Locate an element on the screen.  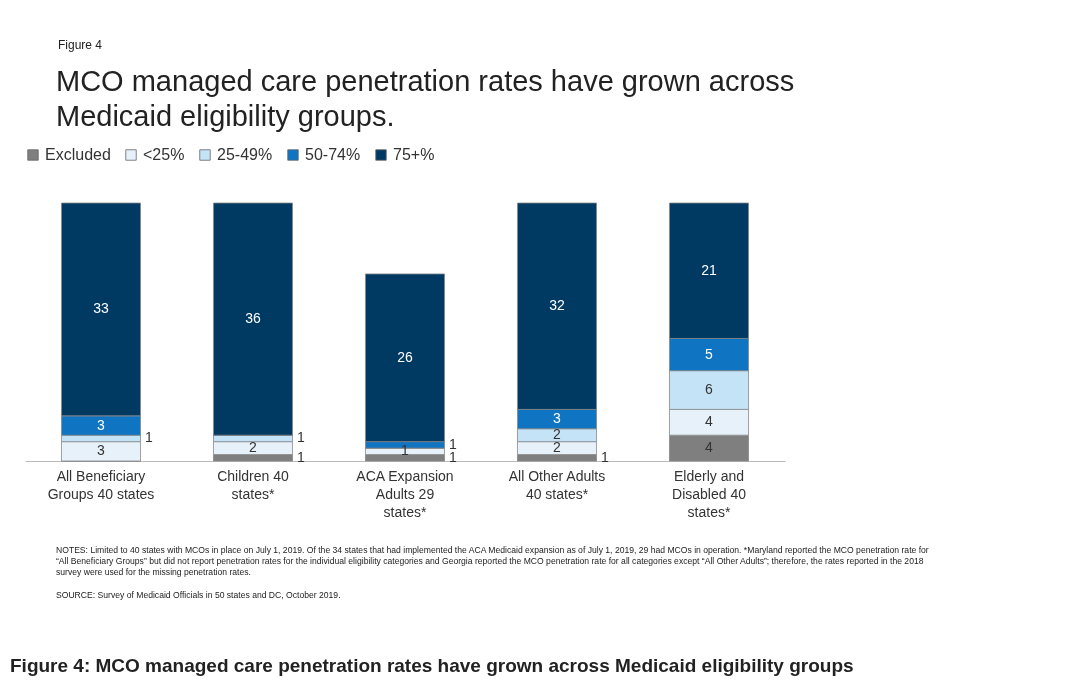
legend-label: 75+% is located at coordinates (414, 154).